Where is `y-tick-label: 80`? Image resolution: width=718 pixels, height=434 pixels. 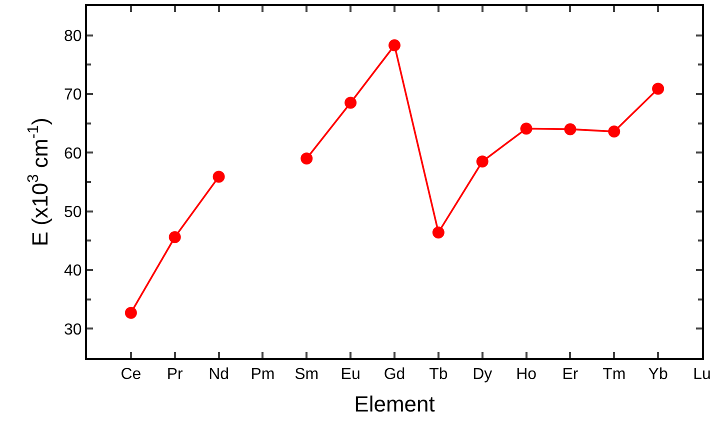 y-tick-label: 80 is located at coordinates (73, 36).